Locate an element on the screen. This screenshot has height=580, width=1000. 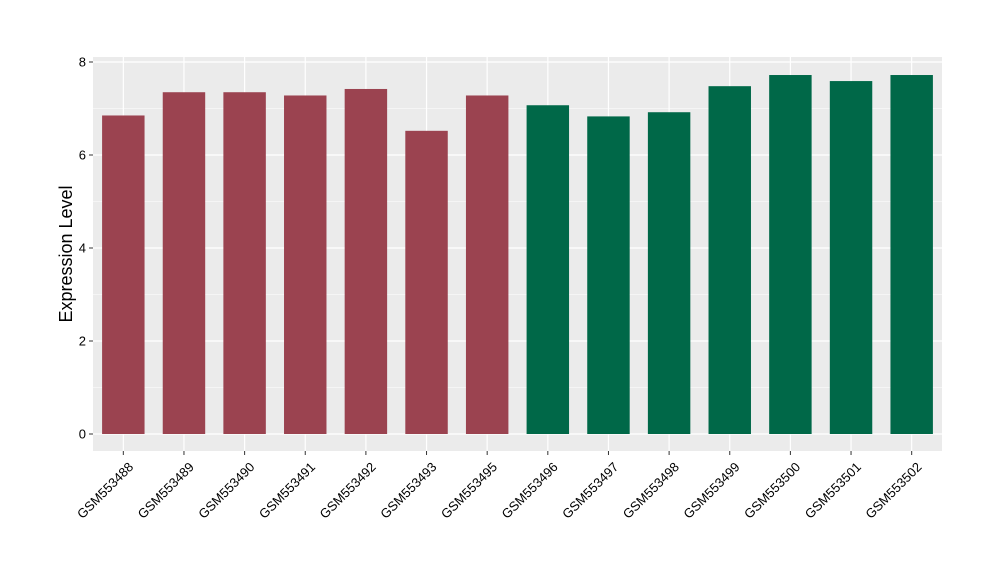
x-tick-label: GSM553501 is located at coordinates (833, 490).